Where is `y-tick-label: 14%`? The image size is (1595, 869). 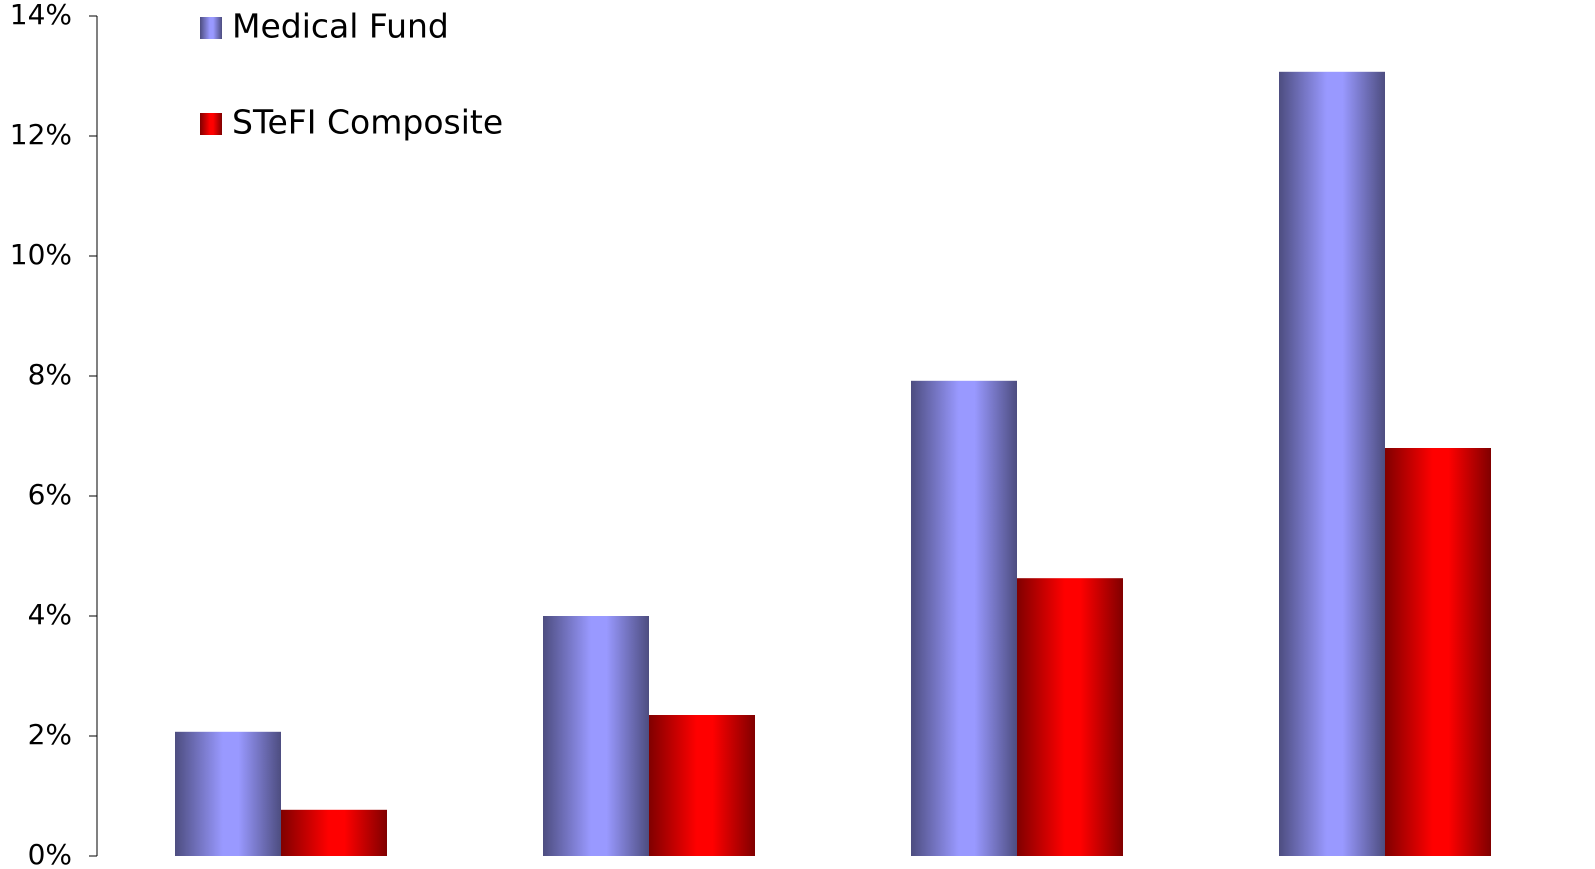
y-tick-label: 14% is located at coordinates (41, 15).